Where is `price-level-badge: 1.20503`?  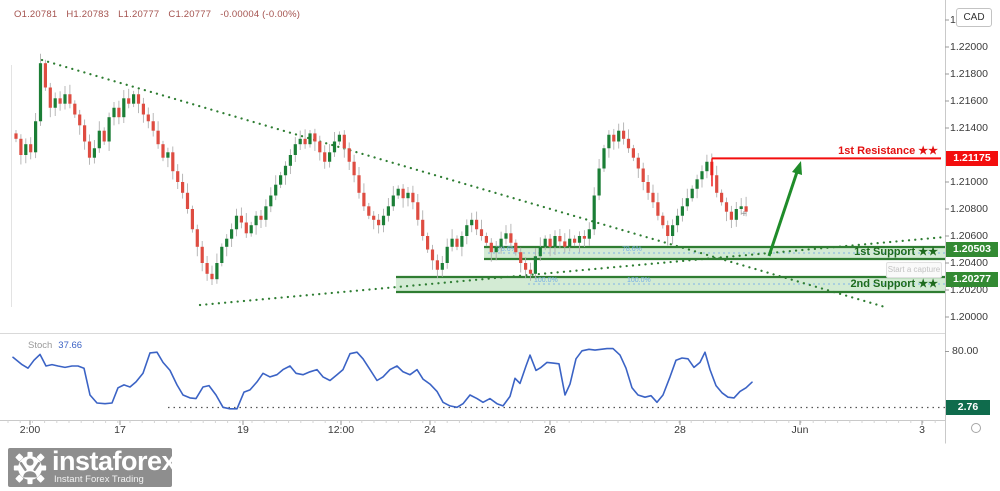
price-level-badge: 1.20503 is located at coordinates (972, 249).